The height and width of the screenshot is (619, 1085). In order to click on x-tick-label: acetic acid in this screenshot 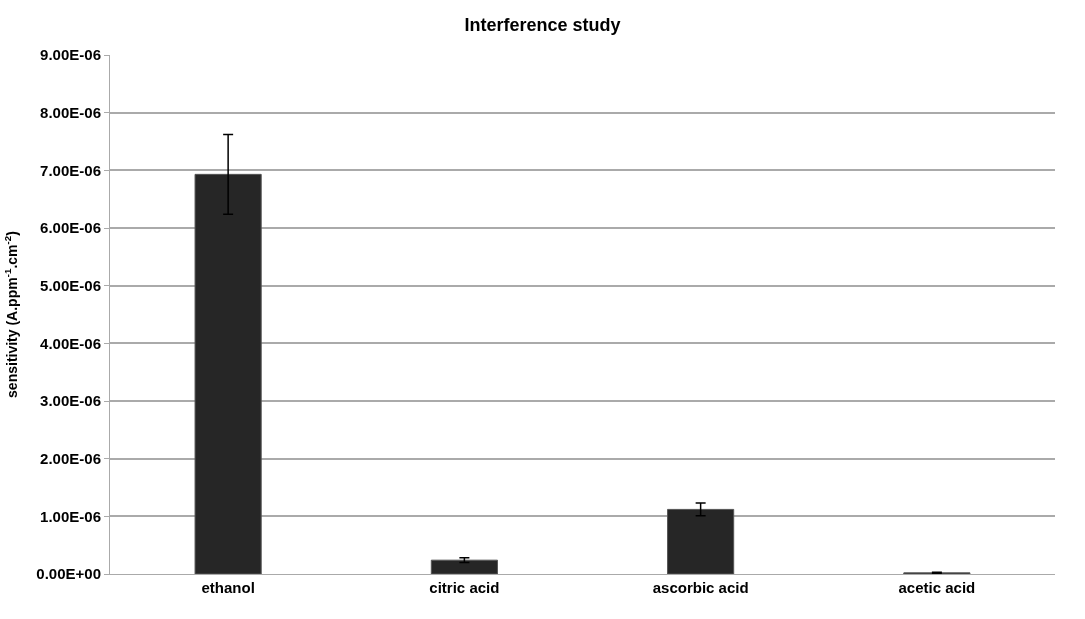, I will do `click(937, 587)`.